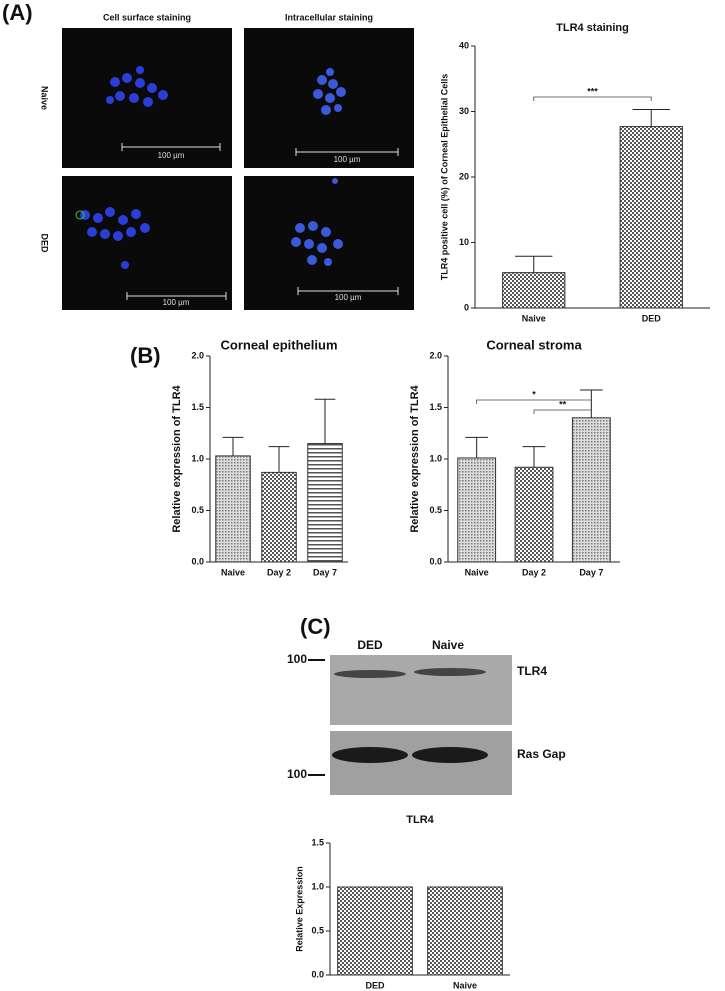  What do you see at coordinates (17, 12) in the screenshot?
I see `panel-label: (A)` at bounding box center [17, 12].